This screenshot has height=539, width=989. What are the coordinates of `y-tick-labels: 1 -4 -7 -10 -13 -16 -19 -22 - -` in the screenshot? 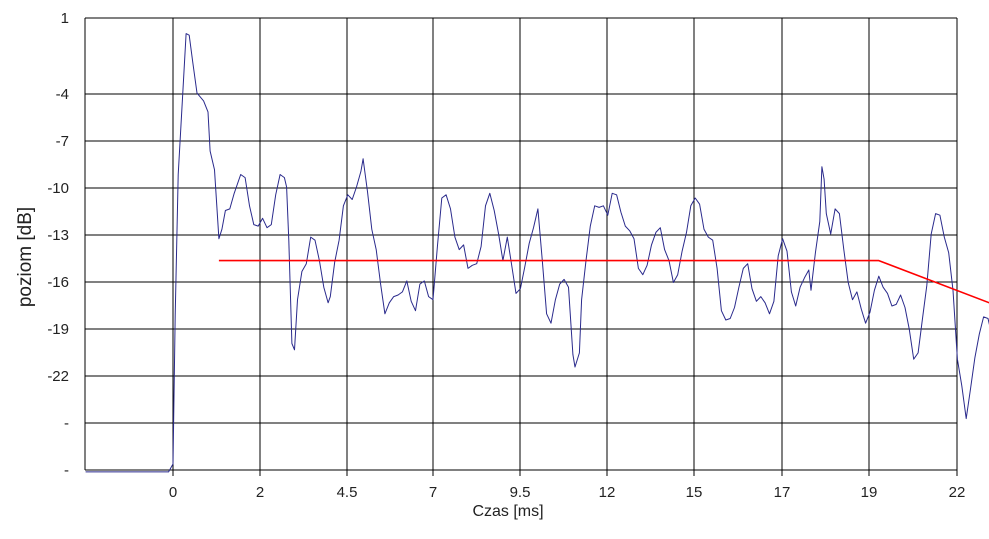 It's located at (58, 244).